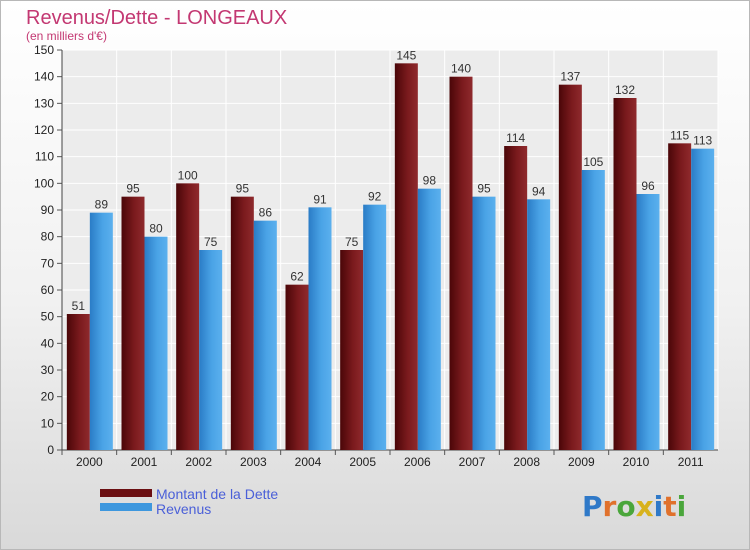  What do you see at coordinates (44, 77) in the screenshot?
I see `y-tick-label: 140` at bounding box center [44, 77].